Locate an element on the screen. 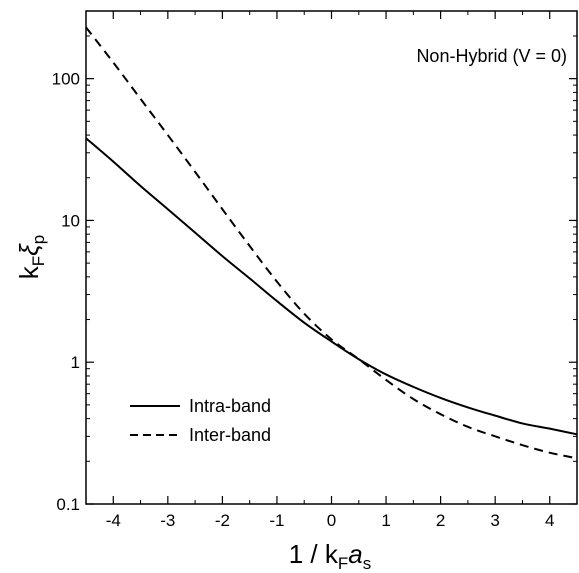  x-tick-label: 4 is located at coordinates (549, 520).